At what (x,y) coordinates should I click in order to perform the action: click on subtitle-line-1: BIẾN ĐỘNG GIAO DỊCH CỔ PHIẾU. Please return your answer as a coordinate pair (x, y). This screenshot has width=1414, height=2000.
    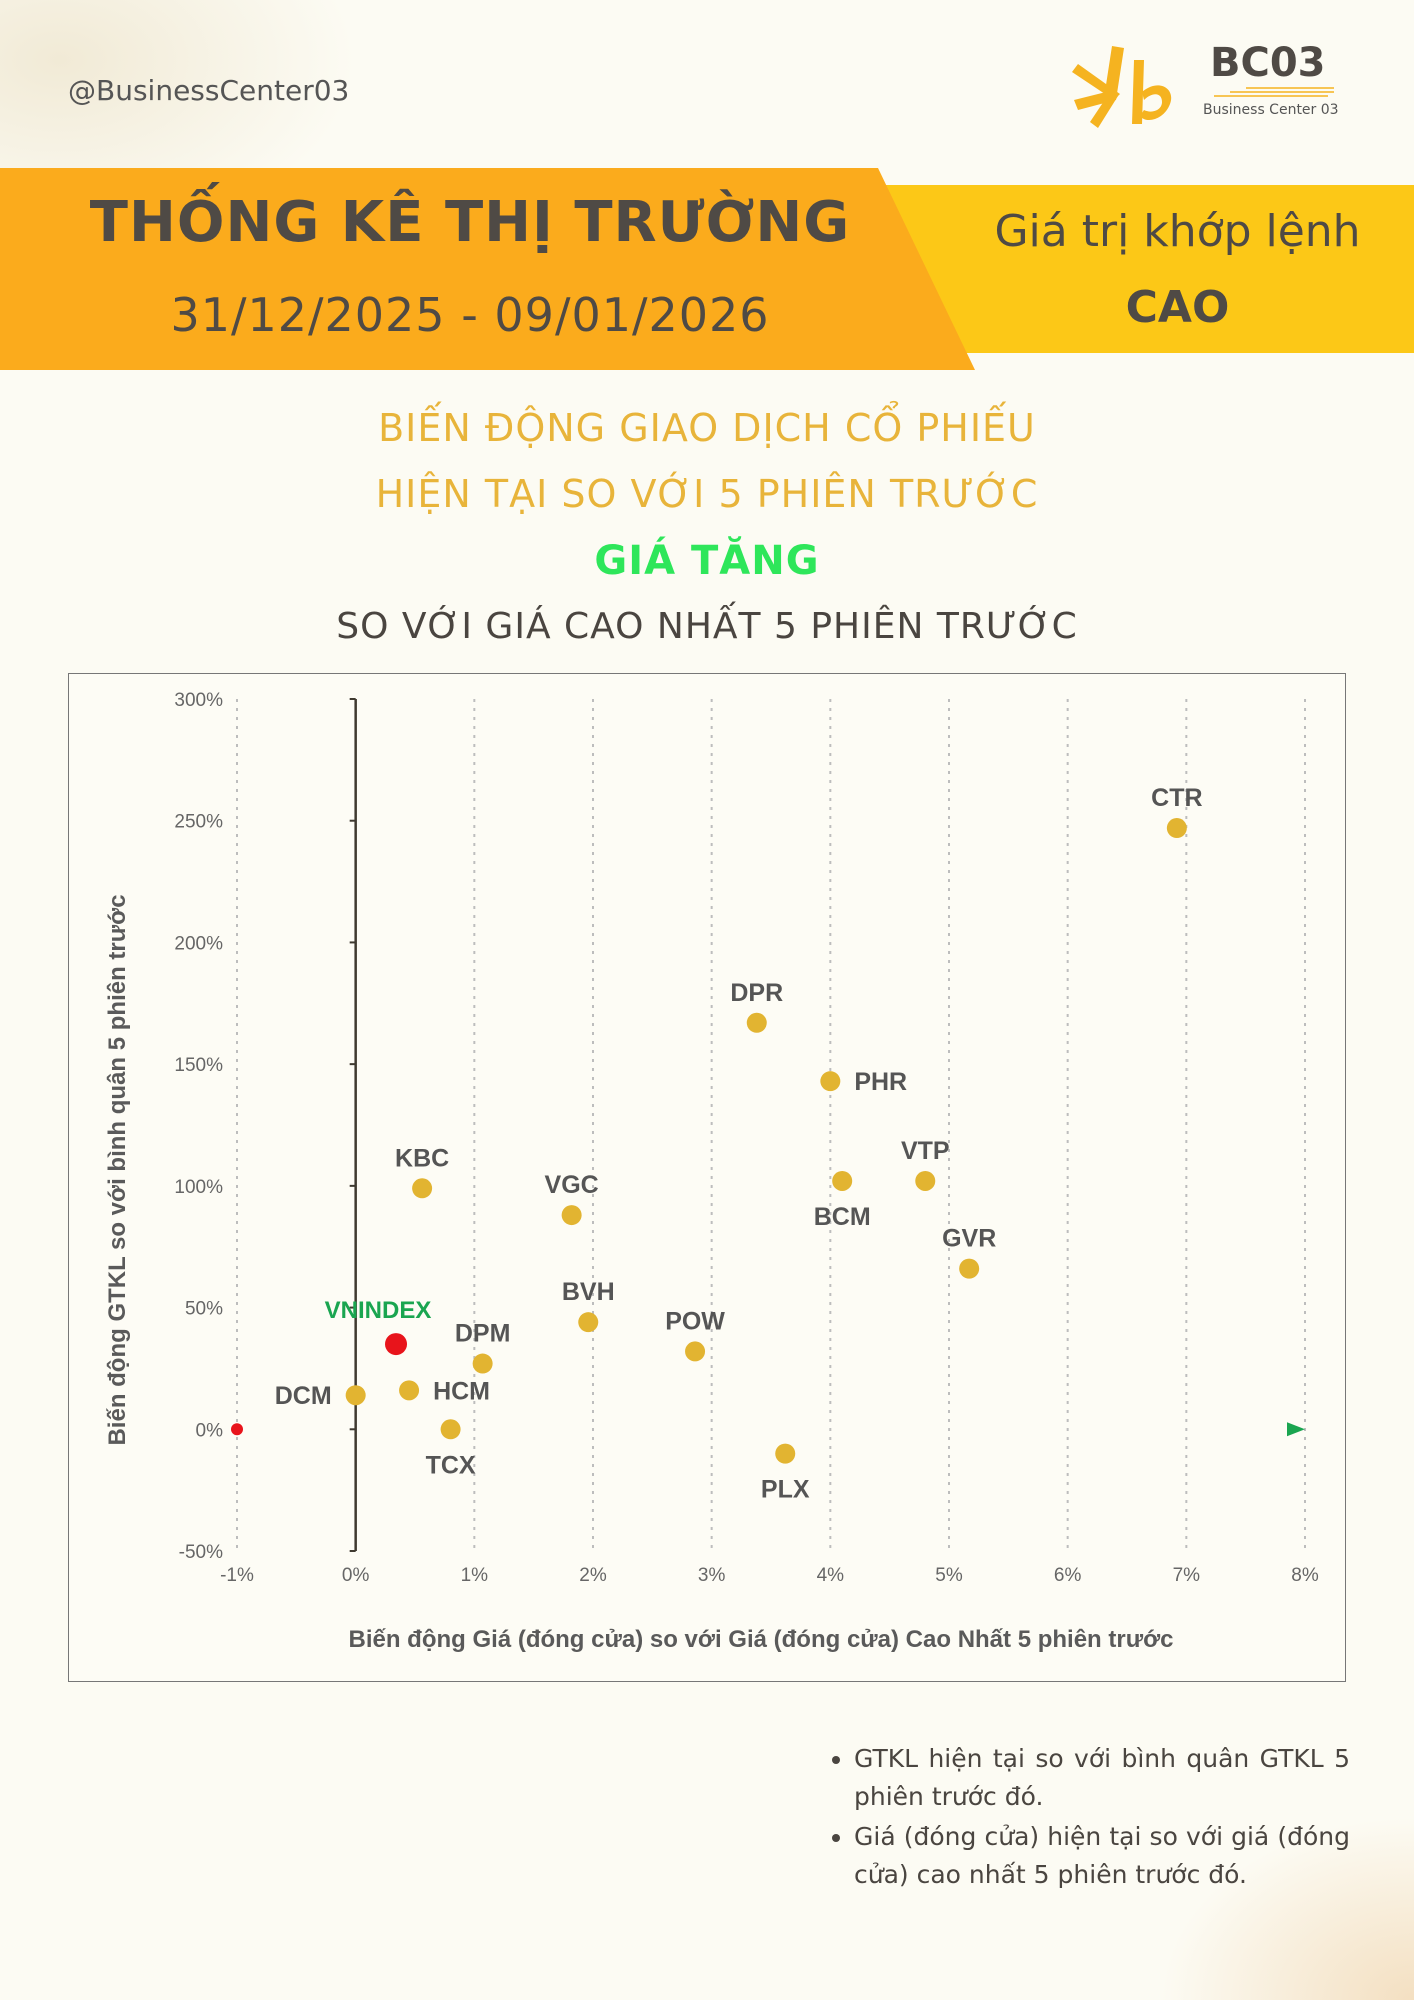
    Looking at the image, I should click on (707, 428).